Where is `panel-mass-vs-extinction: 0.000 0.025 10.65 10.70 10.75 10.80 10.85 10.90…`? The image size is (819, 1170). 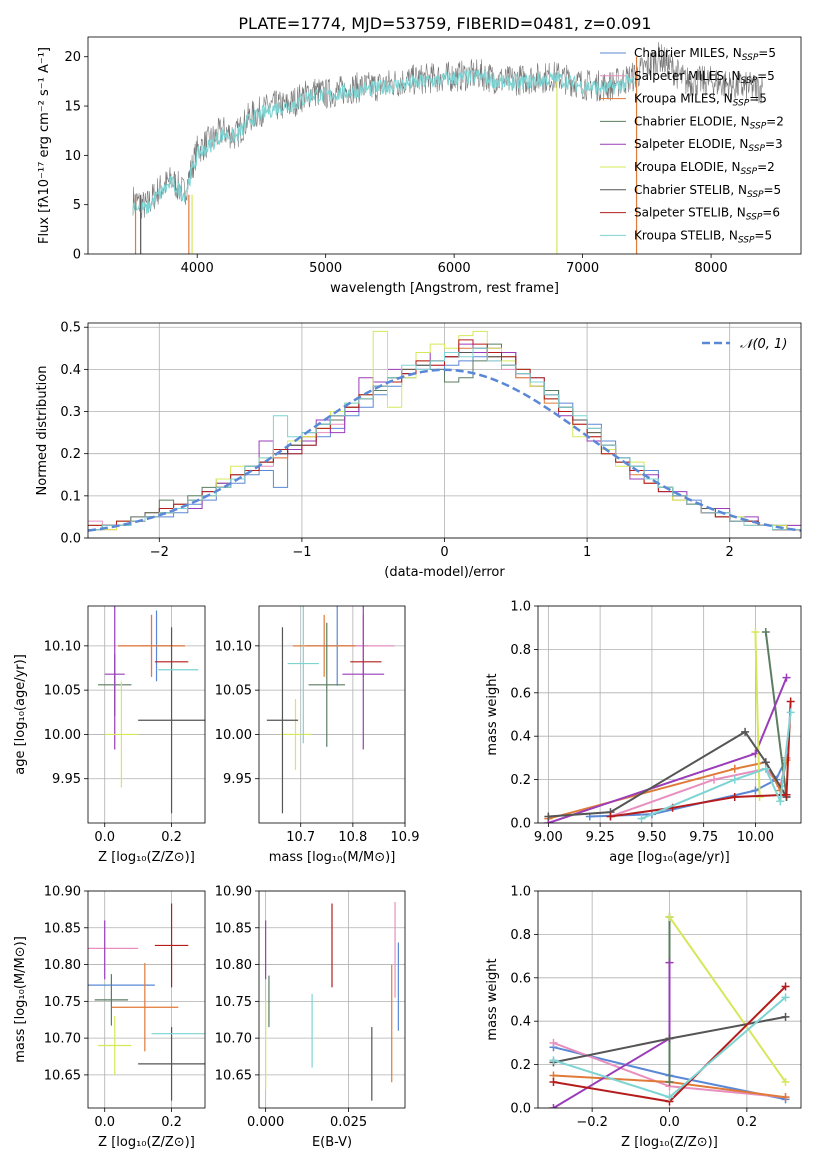
panel-mass-vs-extinction: 0.000 0.025 10.65 10.70 10.75 10.80 10.85 10.90… is located at coordinates (310, 1017).